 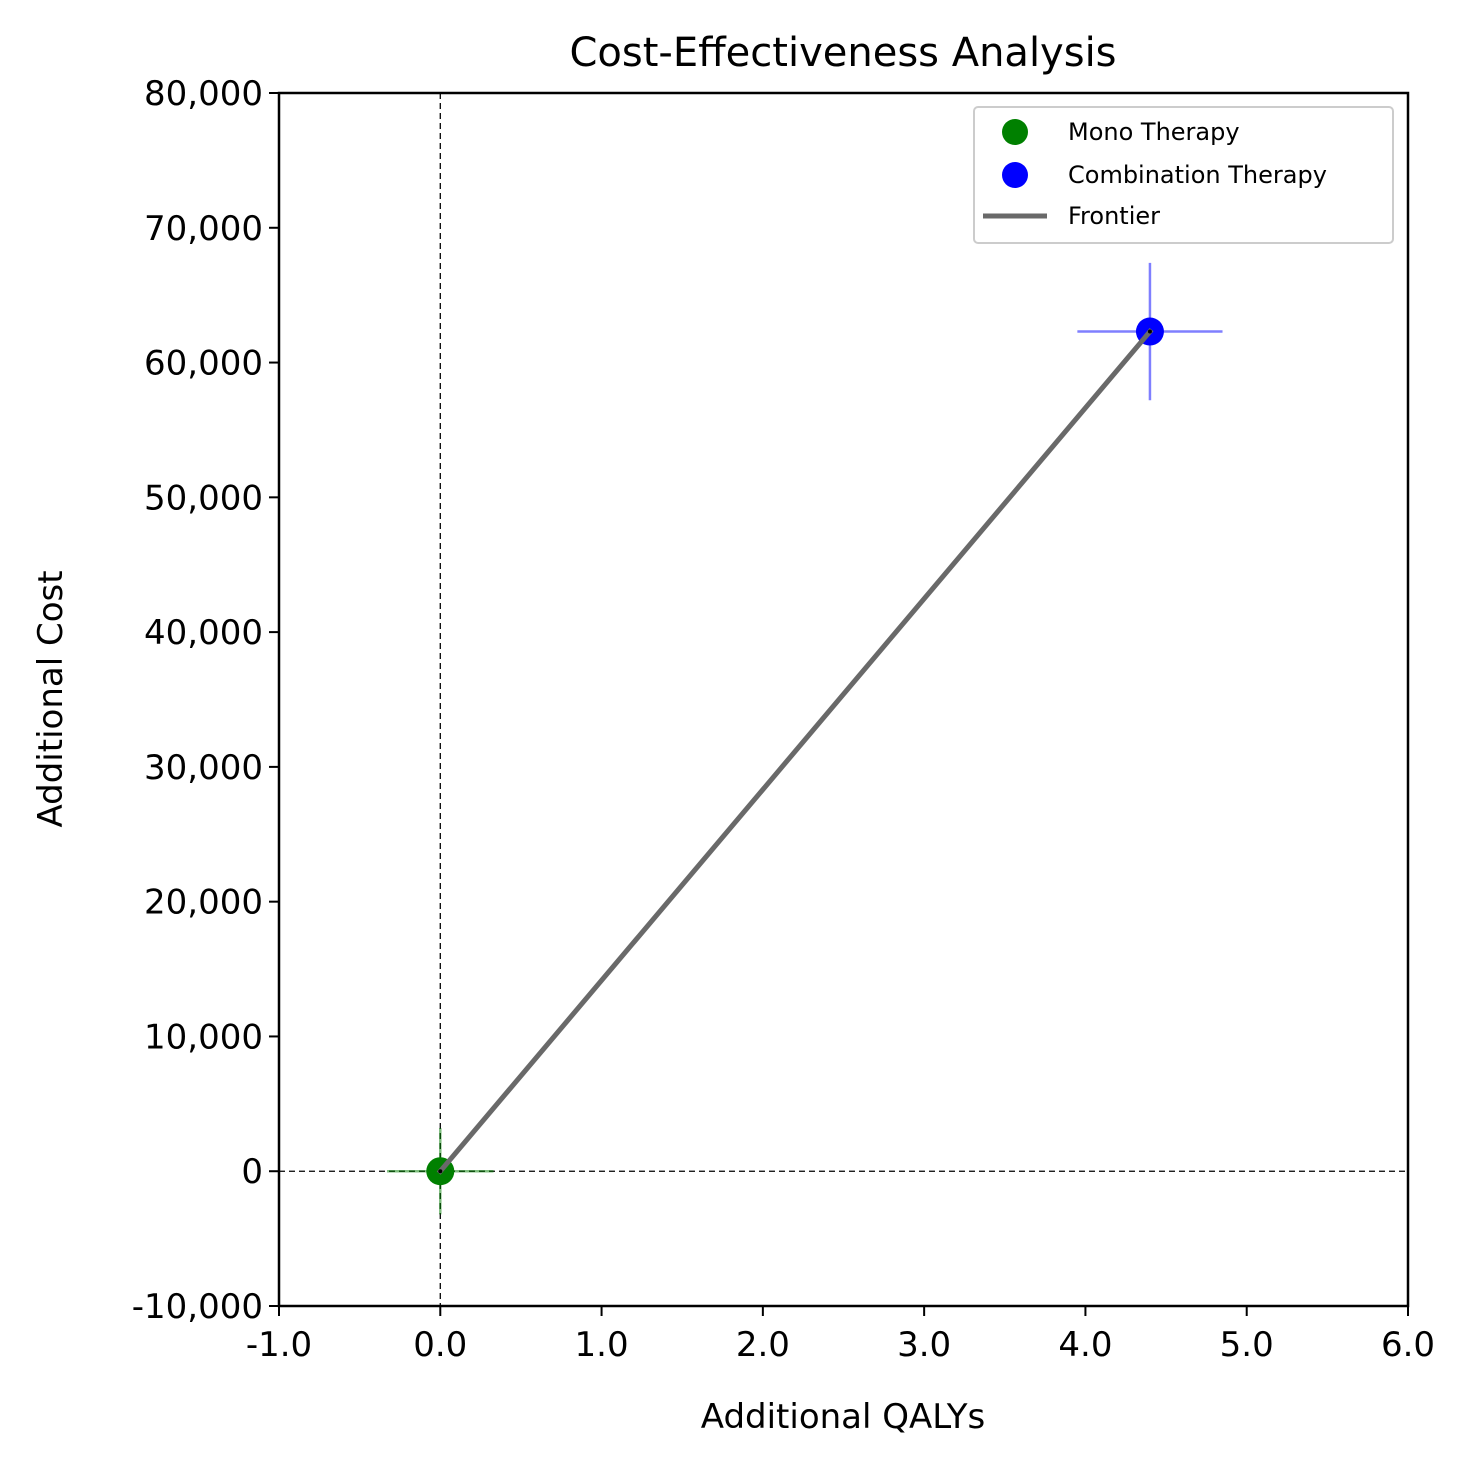 What do you see at coordinates (203, 94) in the screenshot?
I see `y-tick-label: 80,000` at bounding box center [203, 94].